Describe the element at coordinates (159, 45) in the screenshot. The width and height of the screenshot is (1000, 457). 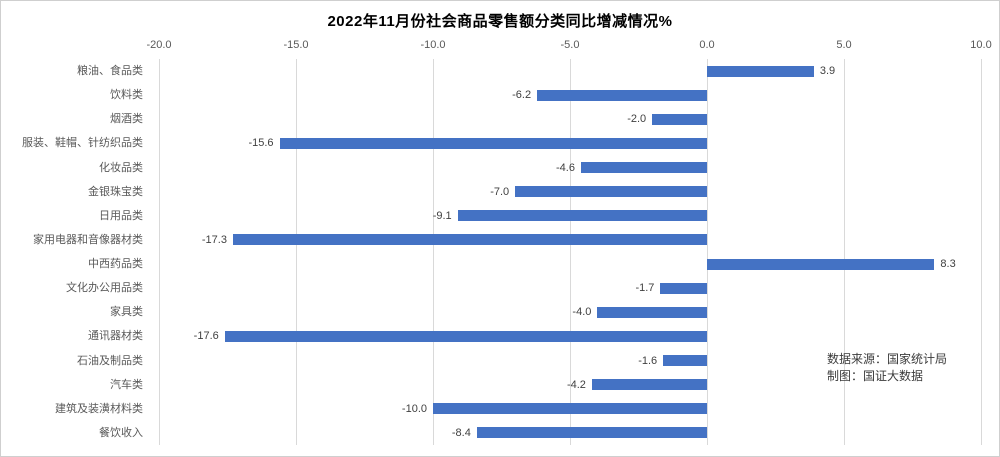
I see `x-tick-label: -20.0` at that location.